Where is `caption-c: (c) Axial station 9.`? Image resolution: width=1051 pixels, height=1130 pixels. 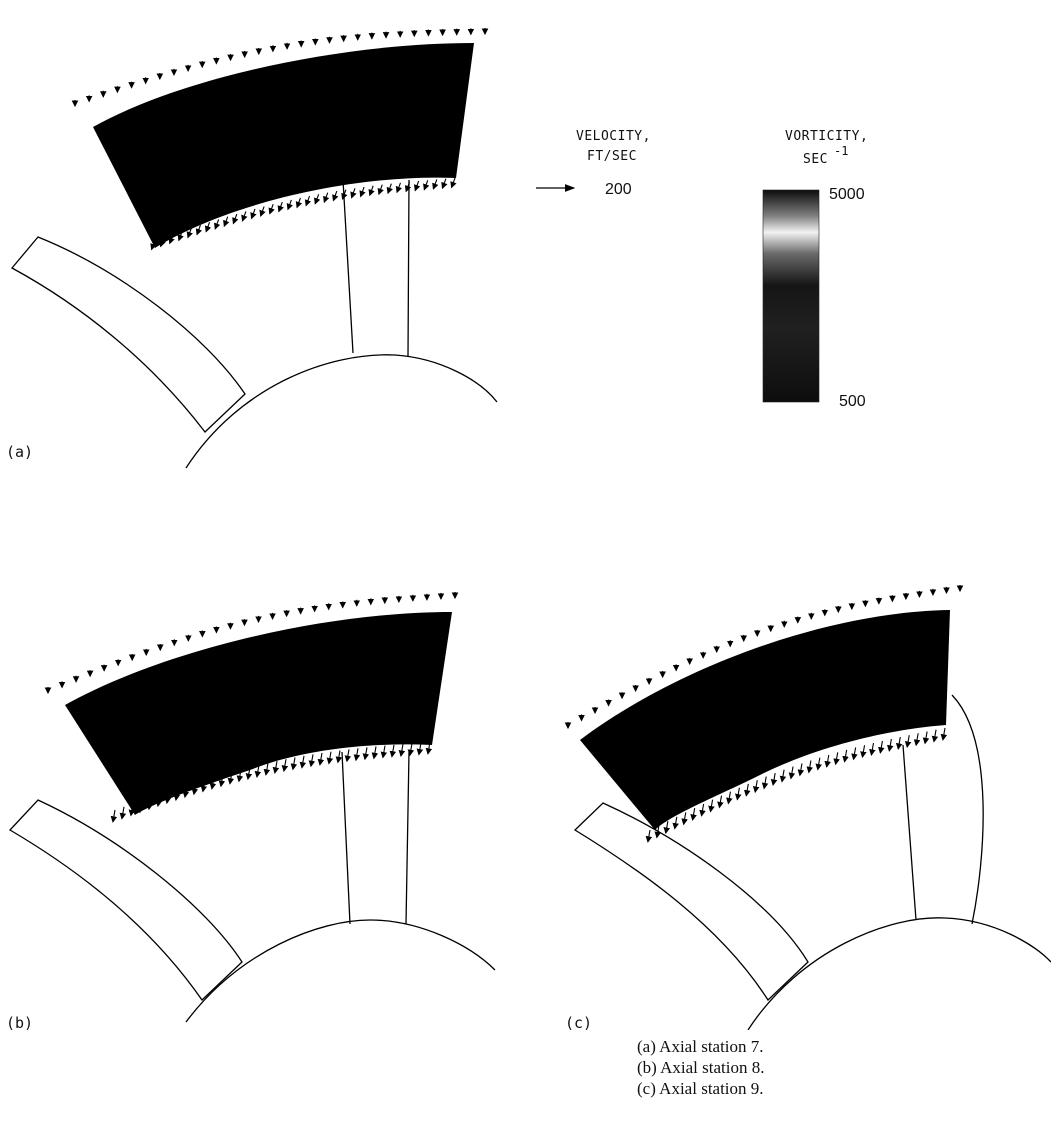
caption-c: (c) Axial station 9. is located at coordinates (700, 1088).